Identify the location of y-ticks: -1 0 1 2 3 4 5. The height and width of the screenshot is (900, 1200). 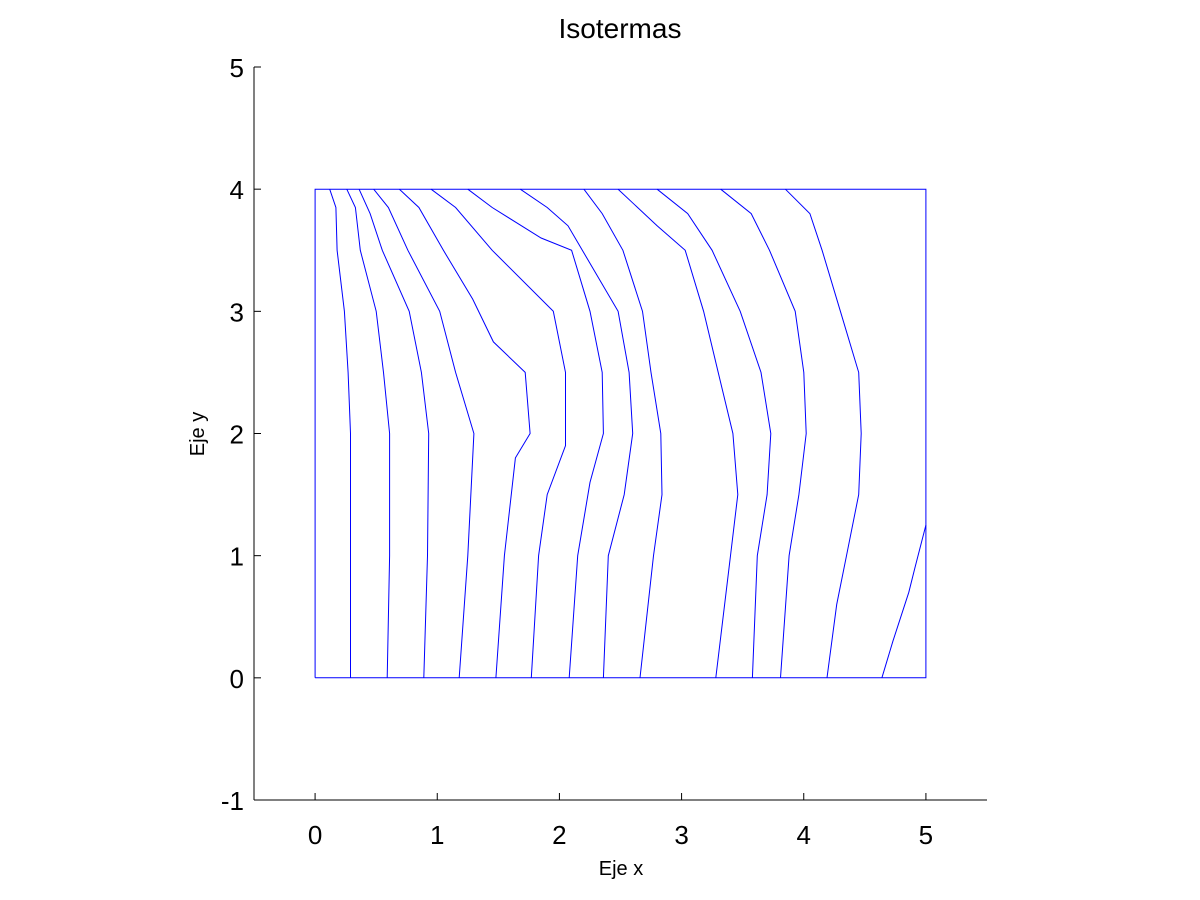
(241, 434).